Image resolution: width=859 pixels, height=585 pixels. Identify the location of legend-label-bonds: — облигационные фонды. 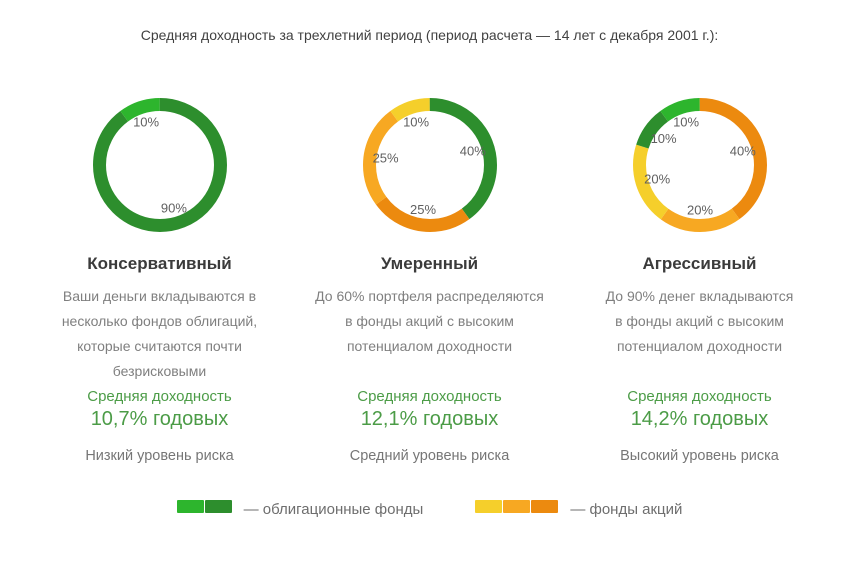
(333, 509).